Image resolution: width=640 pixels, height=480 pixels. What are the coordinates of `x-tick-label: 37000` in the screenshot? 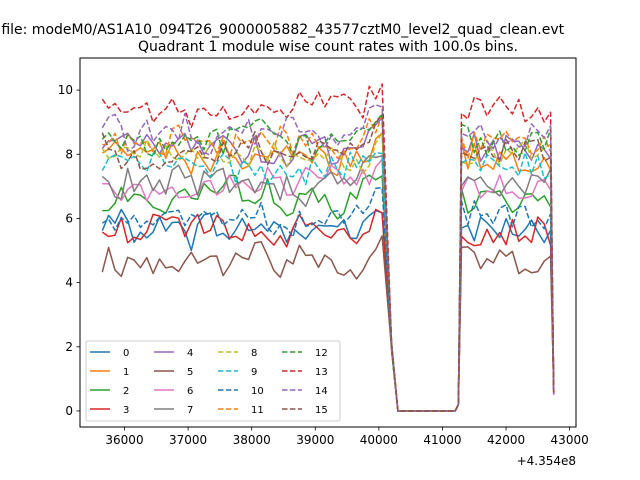 It's located at (188, 440).